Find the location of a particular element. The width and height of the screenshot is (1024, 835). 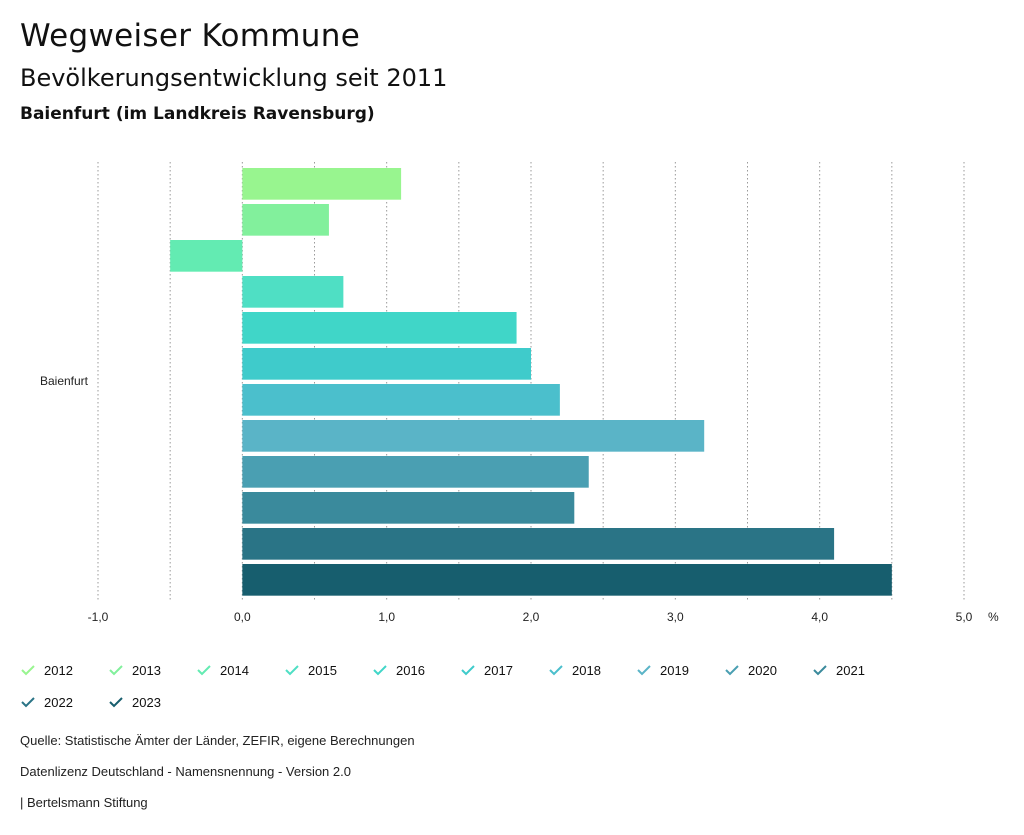

legend-item-2018: 2018 is located at coordinates (574, 670).